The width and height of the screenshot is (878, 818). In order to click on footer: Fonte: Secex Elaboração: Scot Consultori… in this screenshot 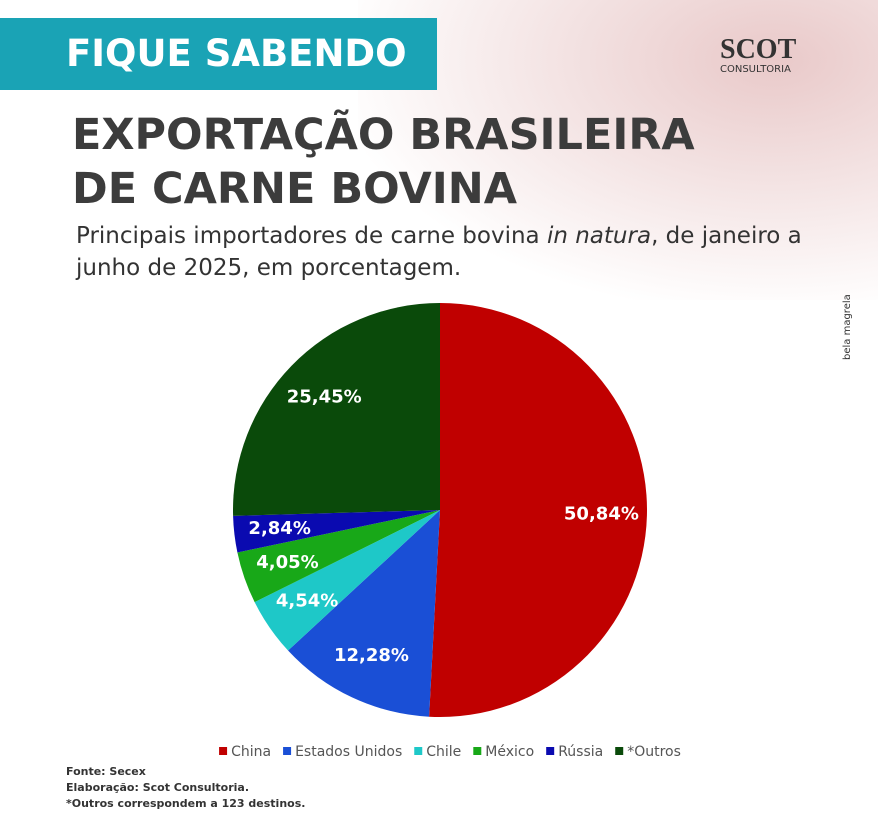, I will do `click(185, 788)`.